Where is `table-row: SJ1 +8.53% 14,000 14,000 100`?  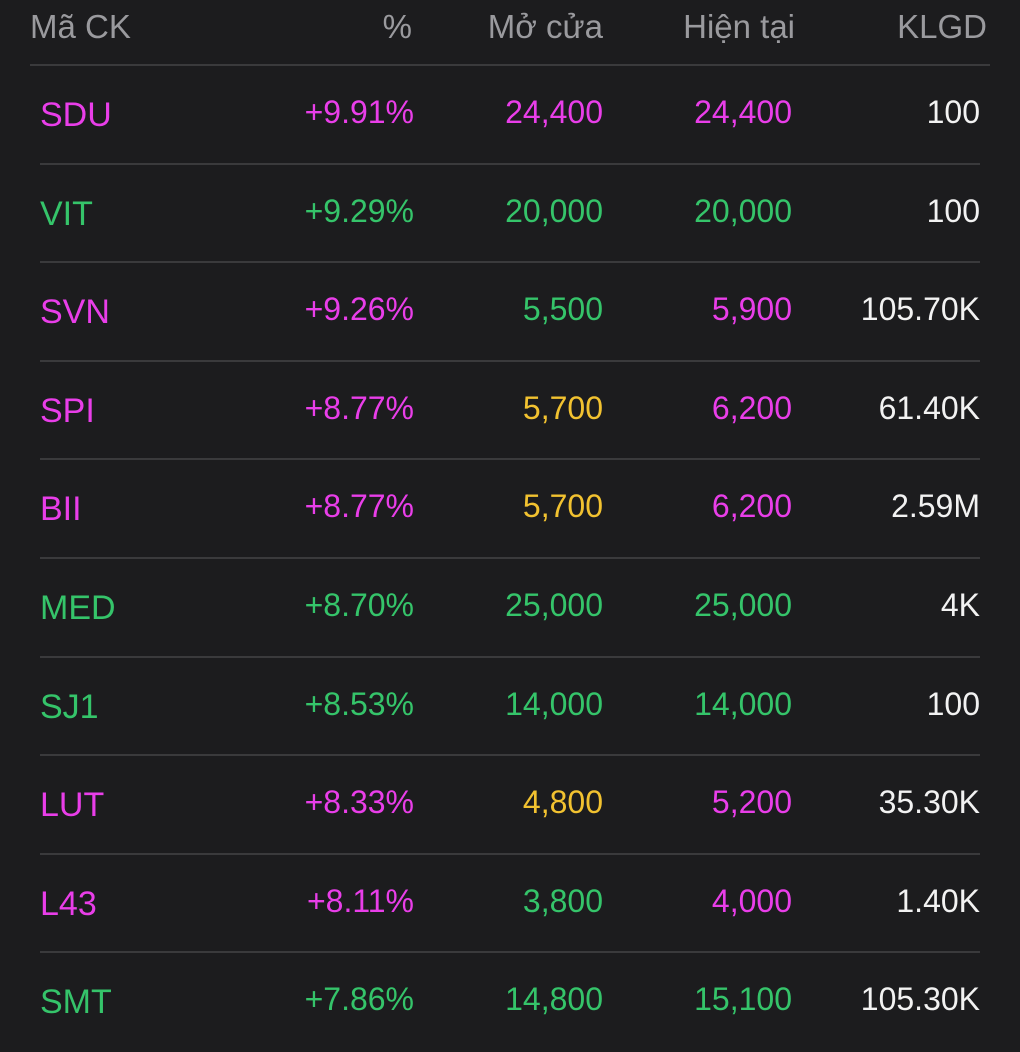
table-row: SJ1 +8.53% 14,000 14,000 100 is located at coordinates (510, 707).